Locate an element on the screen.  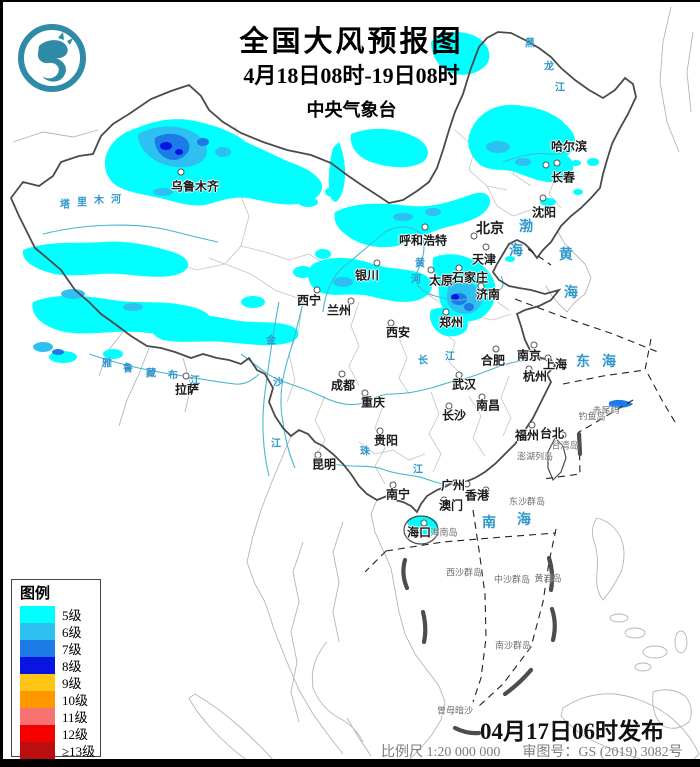
scale-text: 比例尺 1:20 000 000 is located at coordinates (441, 752).